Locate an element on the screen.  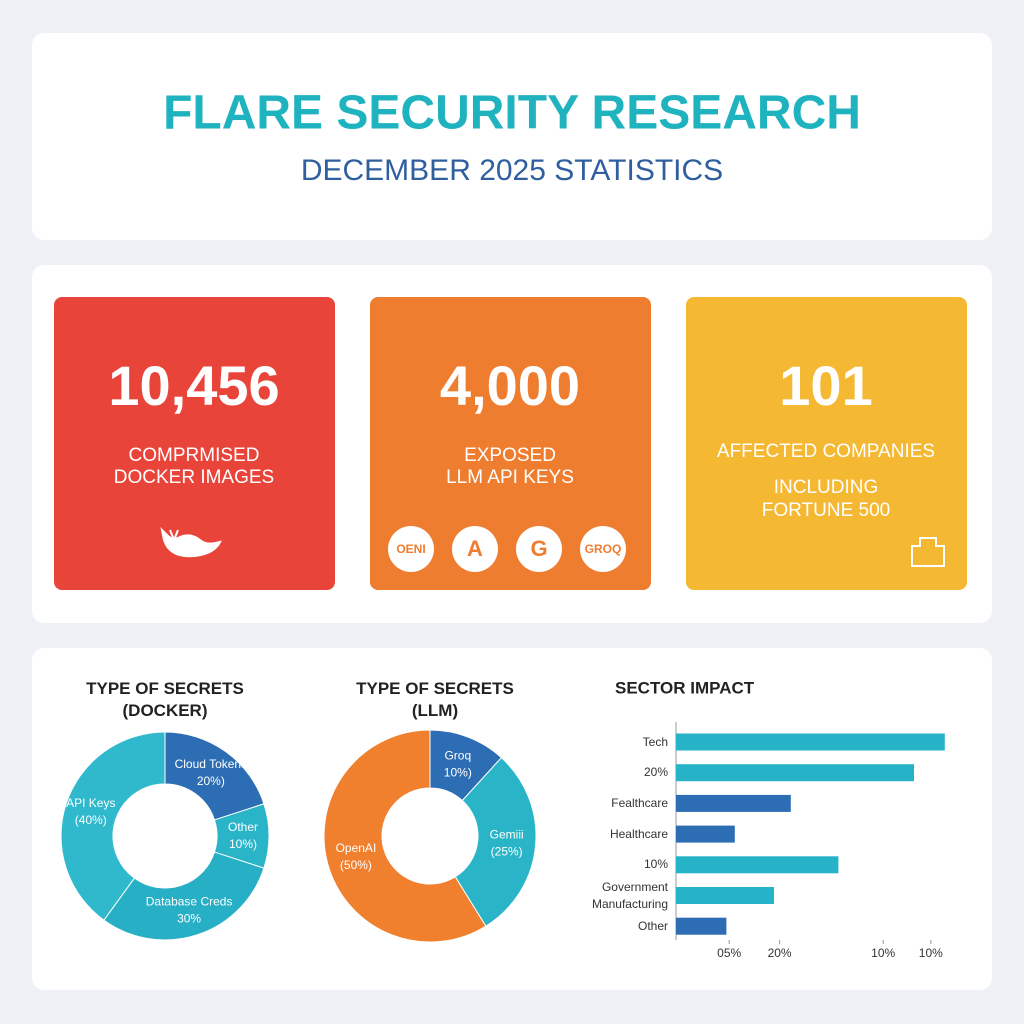
chart-title-box: TYPE OF SECRETS (DOCKER) is located at coordinates (165, 699).